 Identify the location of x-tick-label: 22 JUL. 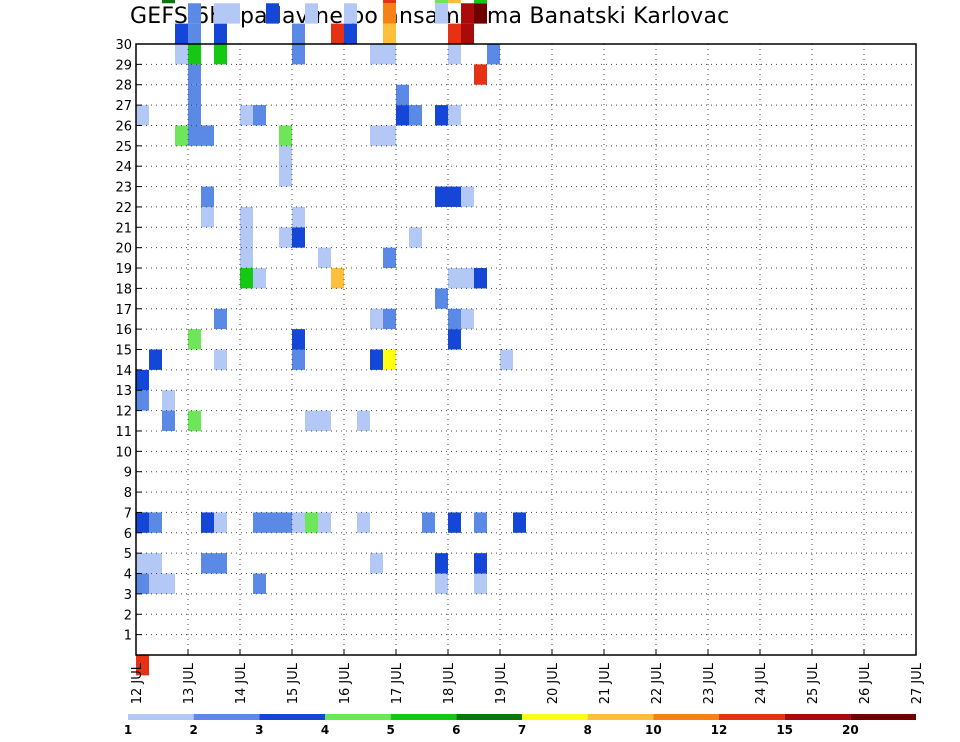
(657, 683).